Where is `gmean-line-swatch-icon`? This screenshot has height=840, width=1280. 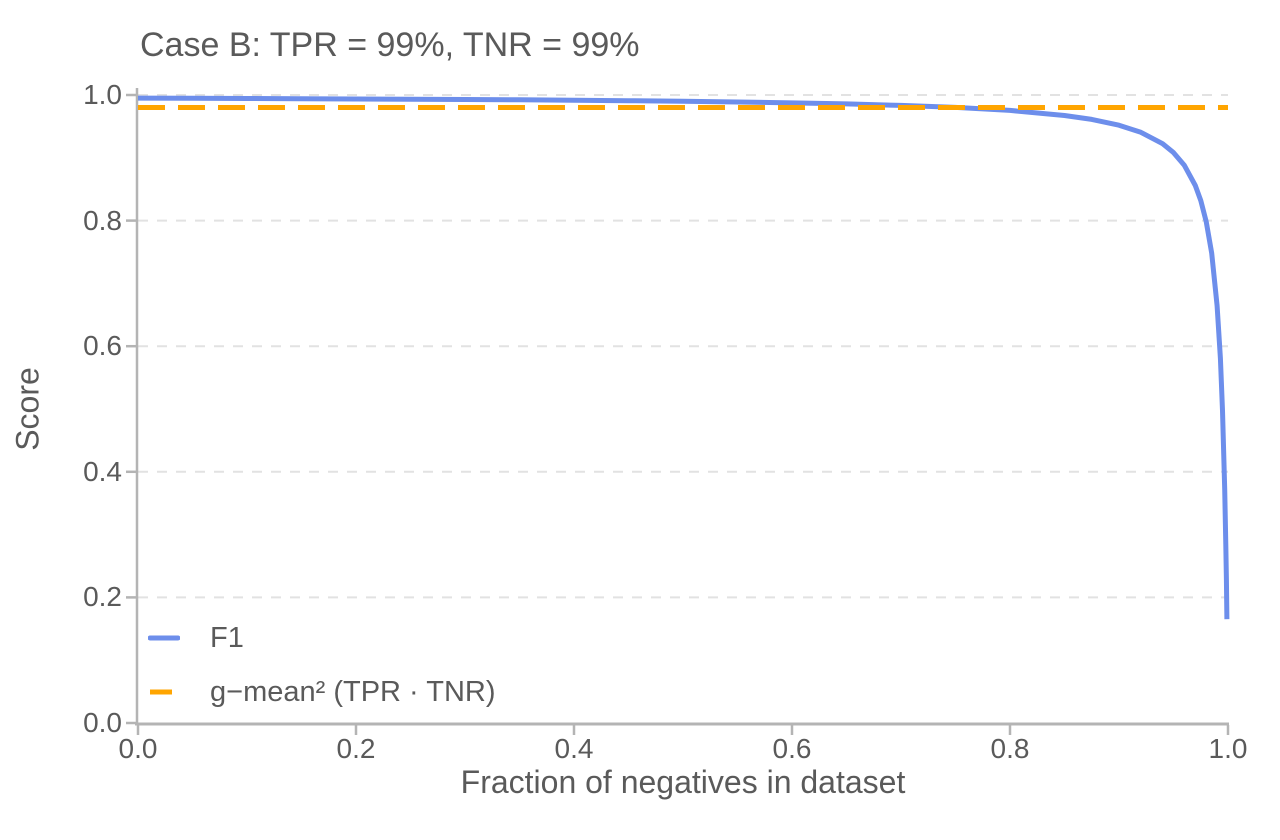 gmean-line-swatch-icon is located at coordinates (161, 692).